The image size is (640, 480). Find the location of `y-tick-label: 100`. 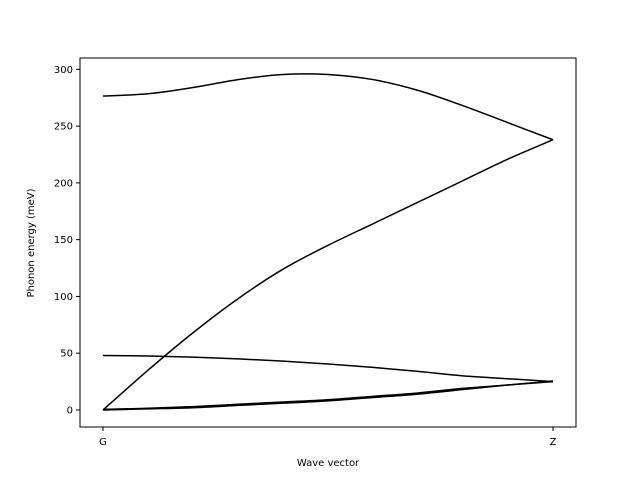

y-tick-label: 100 is located at coordinates (63, 297).